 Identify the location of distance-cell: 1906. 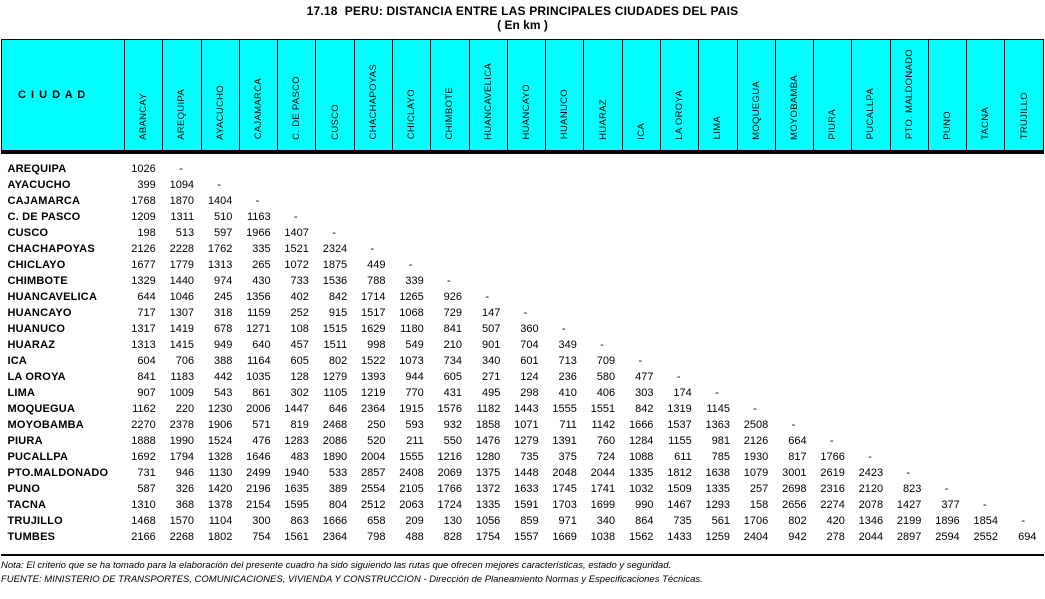
(220, 424).